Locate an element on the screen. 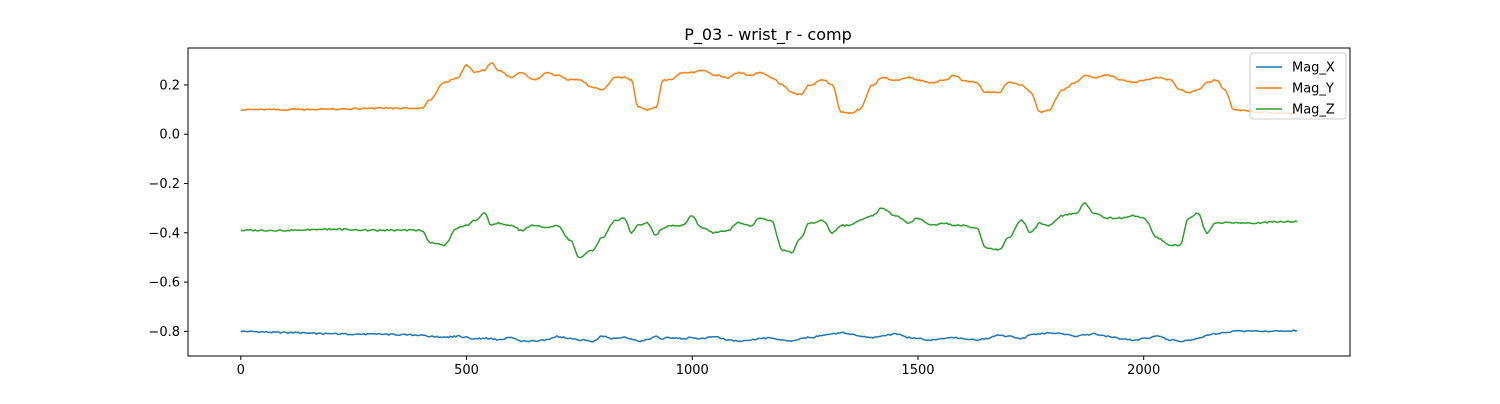  y-tick-label: 0.2 is located at coordinates (169, 85).